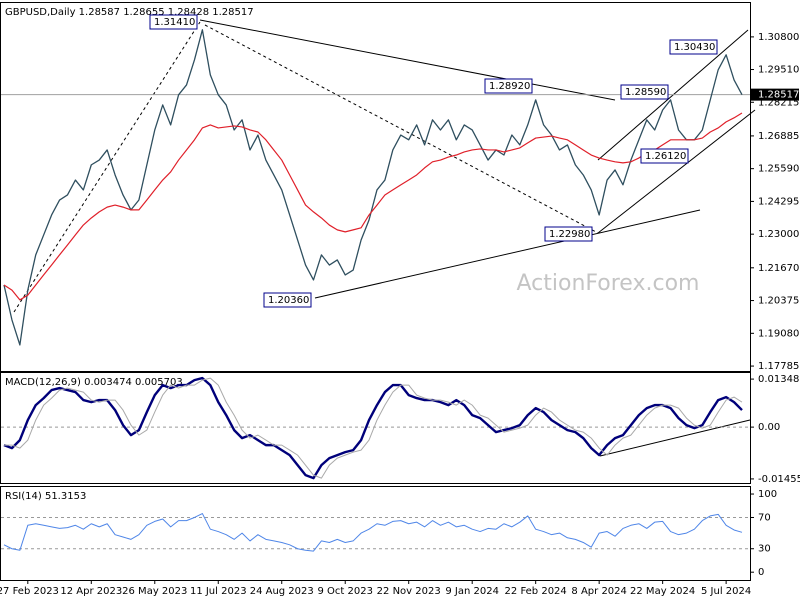  Describe the element at coordinates (764, 517) in the screenshot. I see `y-tick-label: 70` at that location.